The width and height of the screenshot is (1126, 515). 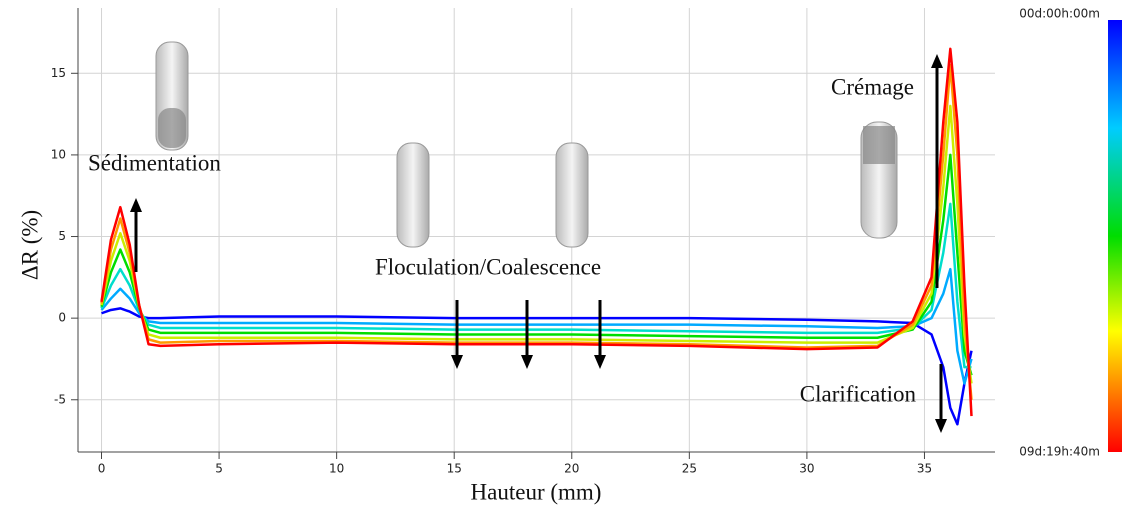 I want to click on y-axis-label: ΔR (%), so click(x=29, y=245).